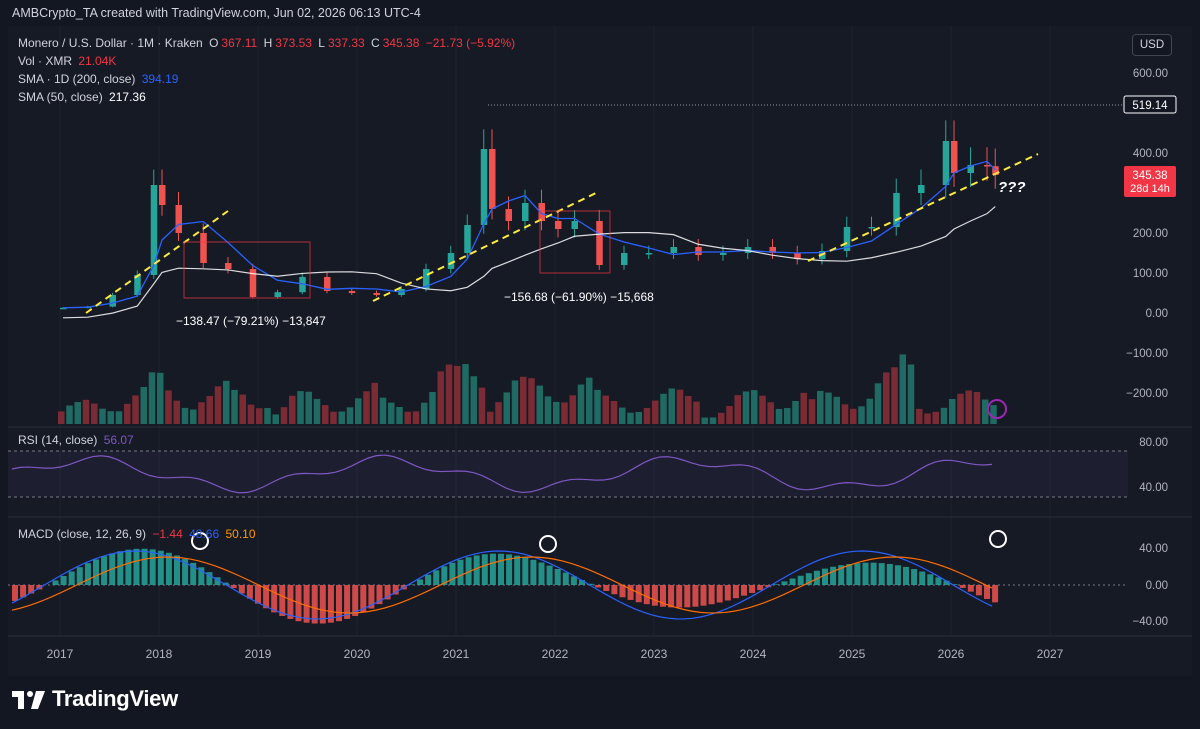 Image resolution: width=1200 pixels, height=729 pixels. Describe the element at coordinates (321, 43) in the screenshot. I see `low-label: L` at that location.